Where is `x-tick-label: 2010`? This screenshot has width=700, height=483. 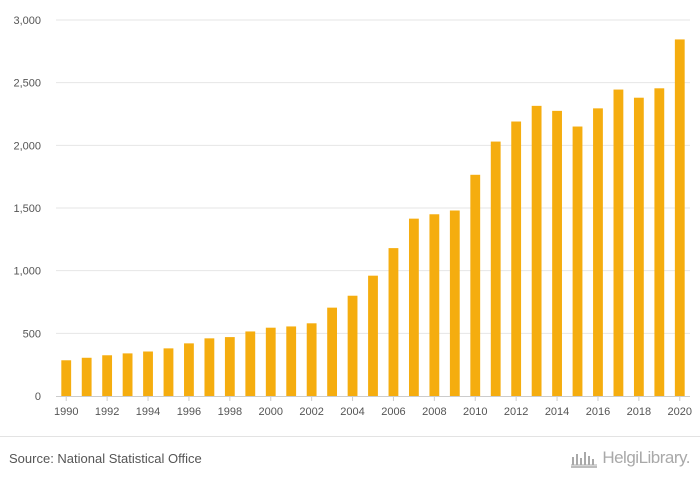 x-tick-label: 2010 is located at coordinates (475, 412).